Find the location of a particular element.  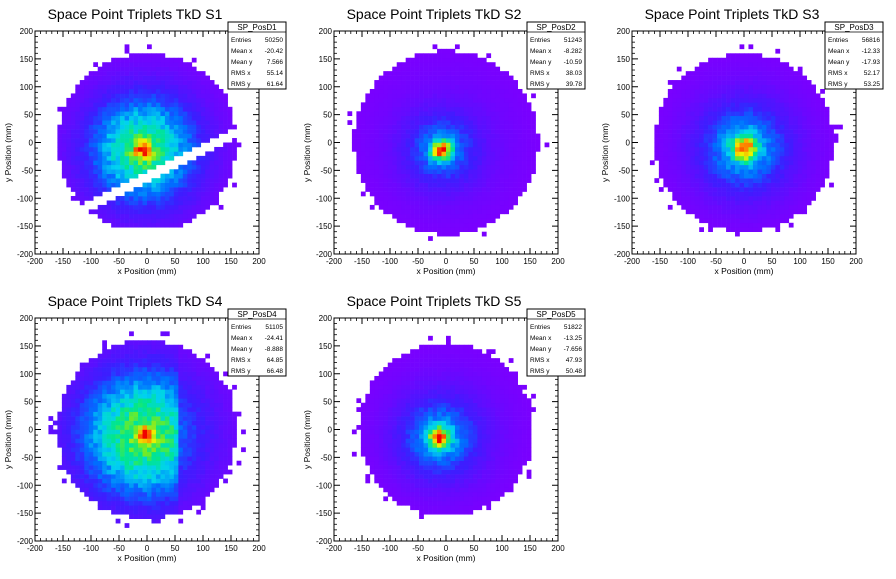

y-tick-label: 0 is located at coordinates (330, 143).